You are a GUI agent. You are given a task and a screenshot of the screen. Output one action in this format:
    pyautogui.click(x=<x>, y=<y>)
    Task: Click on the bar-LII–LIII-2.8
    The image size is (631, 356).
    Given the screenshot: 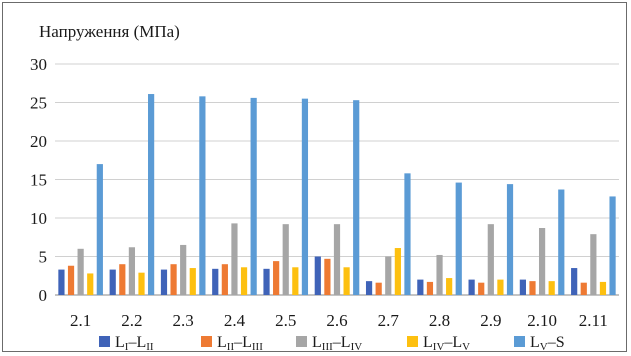 What is the action you would take?
    pyautogui.click(x=430, y=288)
    